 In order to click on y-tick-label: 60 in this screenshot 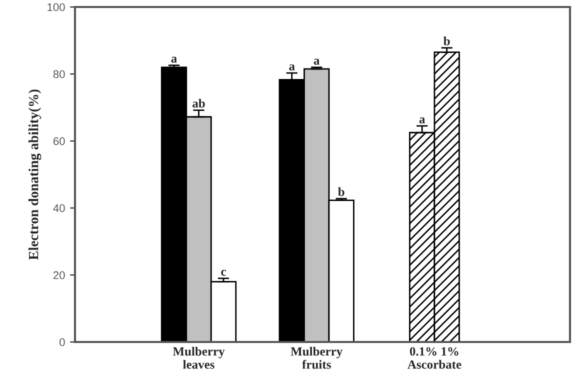, I will do `click(59, 141)`.